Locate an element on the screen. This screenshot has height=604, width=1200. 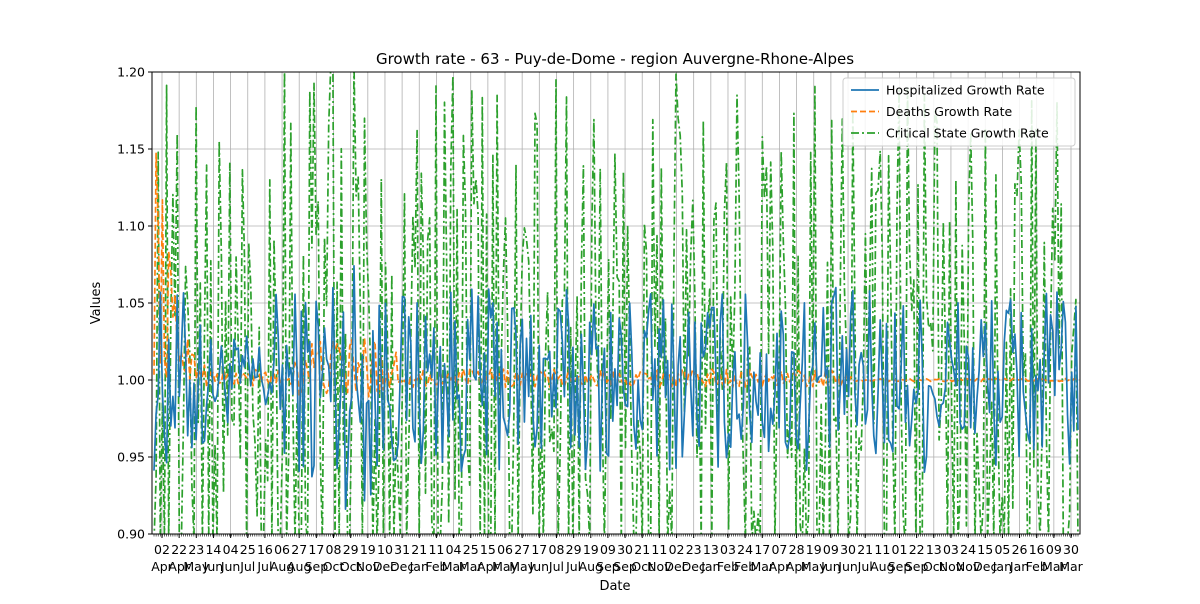
y-tick-label: 1.05 is located at coordinates (131, 303).